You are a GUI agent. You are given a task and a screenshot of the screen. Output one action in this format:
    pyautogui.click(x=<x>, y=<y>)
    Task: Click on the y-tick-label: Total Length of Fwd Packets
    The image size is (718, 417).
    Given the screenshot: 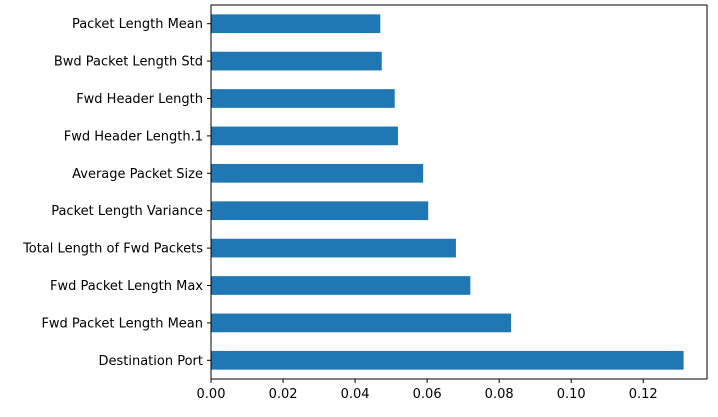 What is the action you would take?
    pyautogui.click(x=112, y=249)
    